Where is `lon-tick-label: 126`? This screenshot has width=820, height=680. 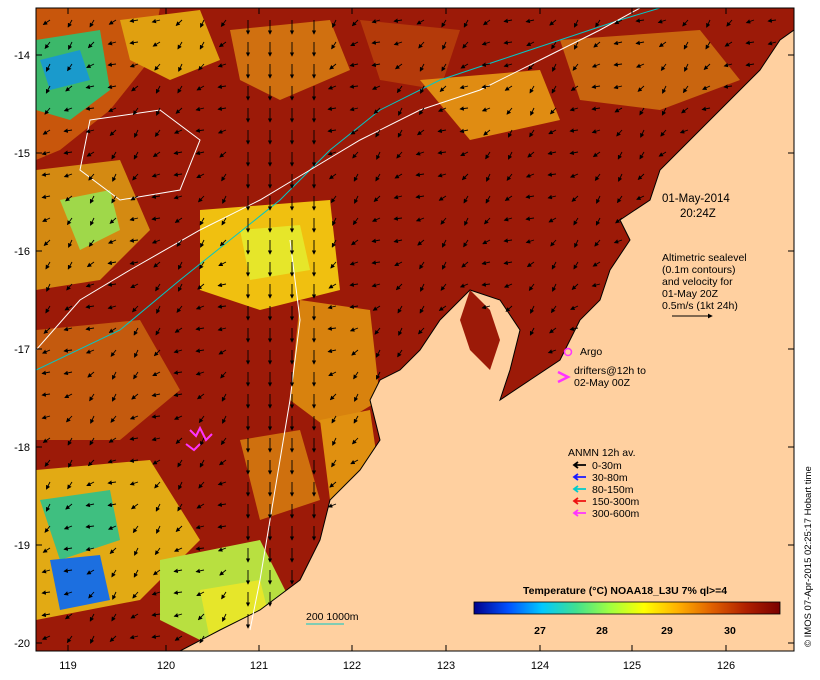 lon-tick-label: 126 is located at coordinates (726, 666).